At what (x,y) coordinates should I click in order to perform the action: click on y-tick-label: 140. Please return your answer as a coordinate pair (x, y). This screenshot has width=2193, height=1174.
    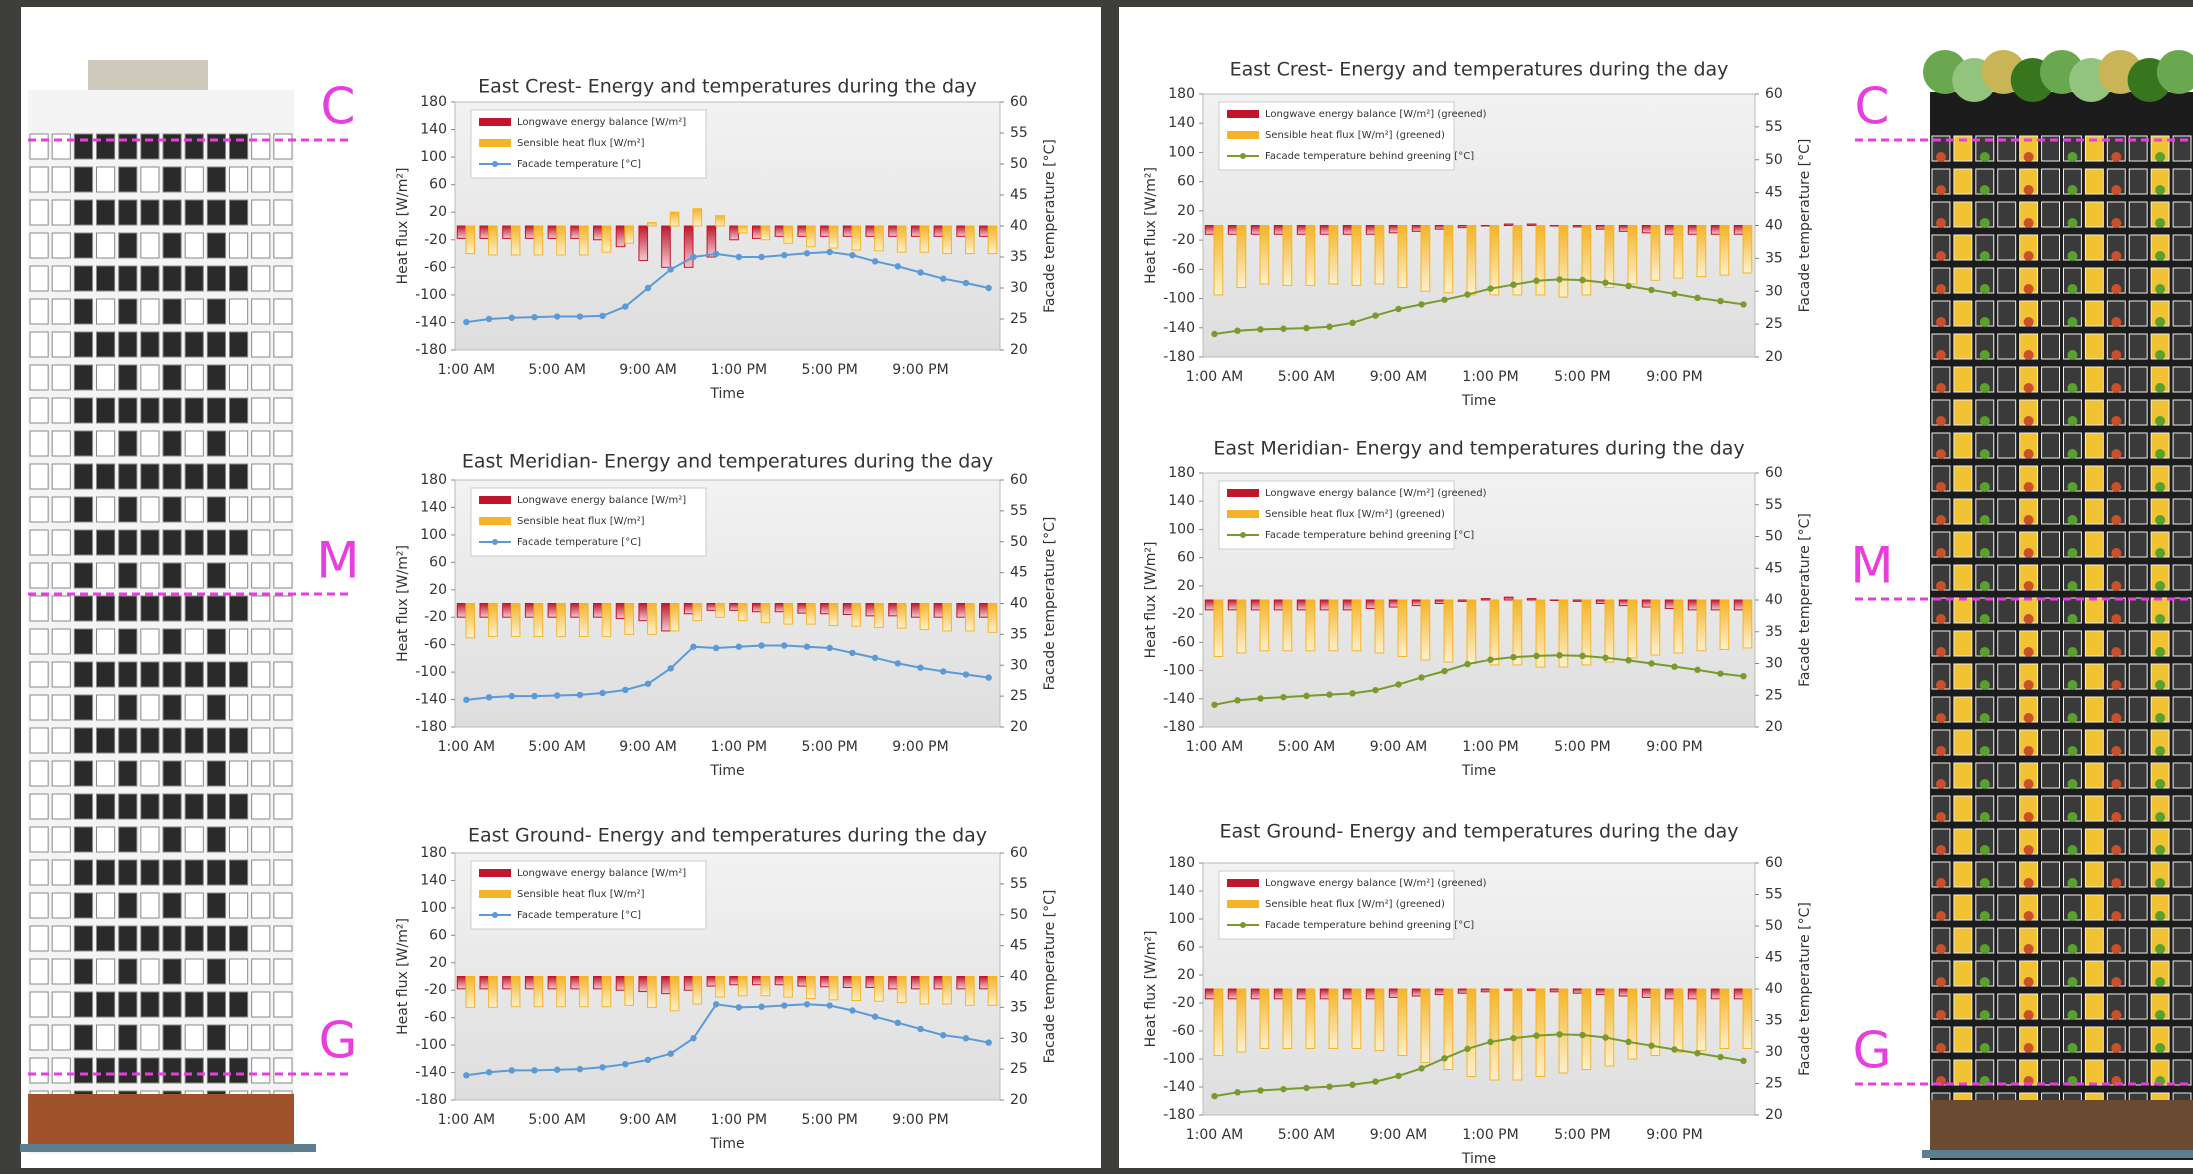
    Looking at the image, I should click on (1181, 501).